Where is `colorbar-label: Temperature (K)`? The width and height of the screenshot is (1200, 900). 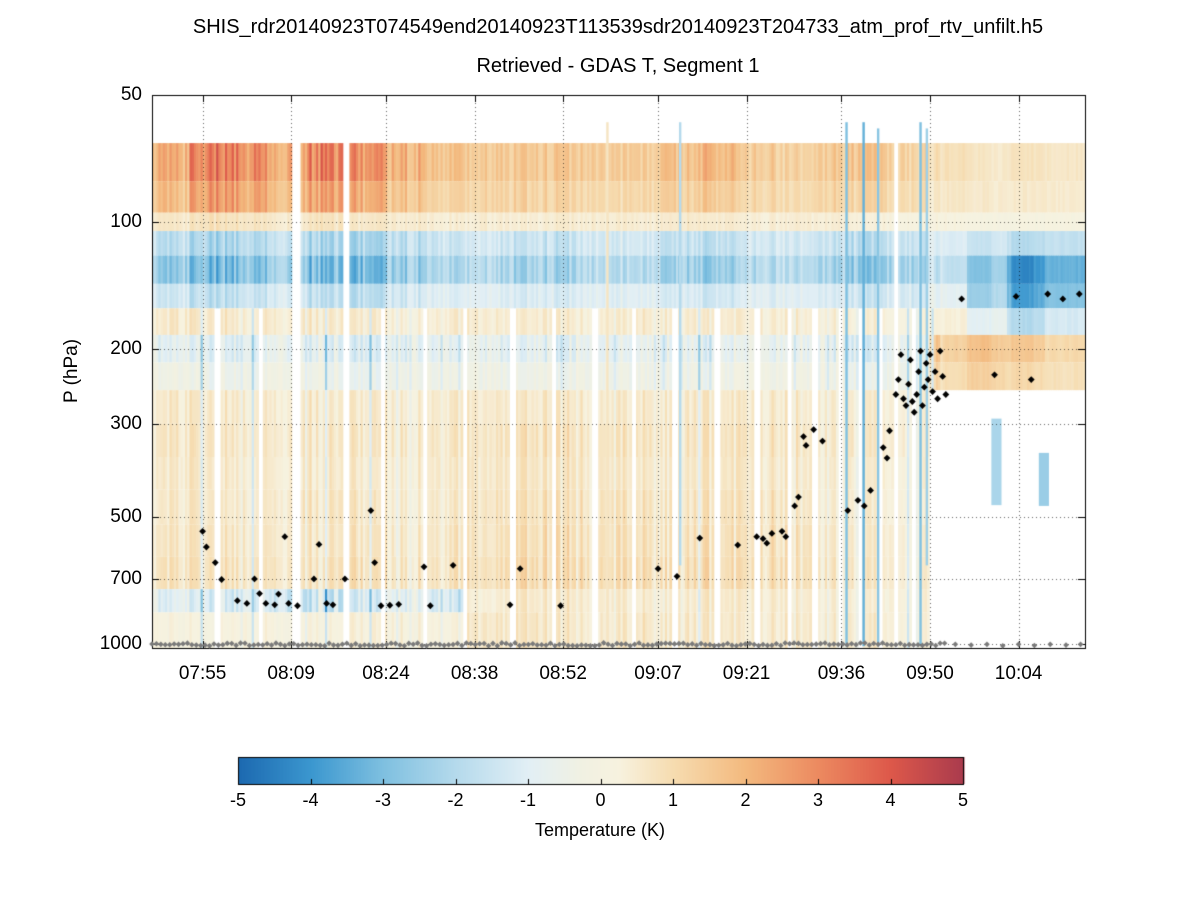
colorbar-label: Temperature (K) is located at coordinates (600, 830).